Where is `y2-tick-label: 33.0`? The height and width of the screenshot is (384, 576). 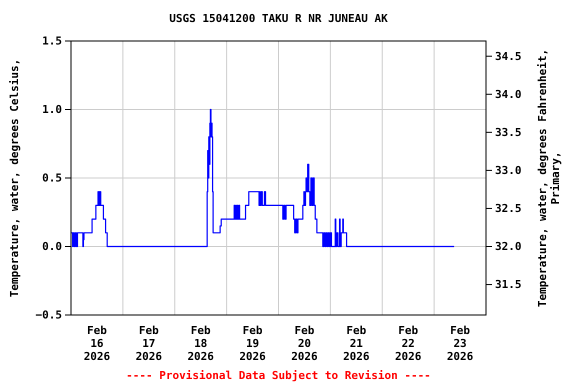 y2-tick-label: 33.0 is located at coordinates (508, 170).